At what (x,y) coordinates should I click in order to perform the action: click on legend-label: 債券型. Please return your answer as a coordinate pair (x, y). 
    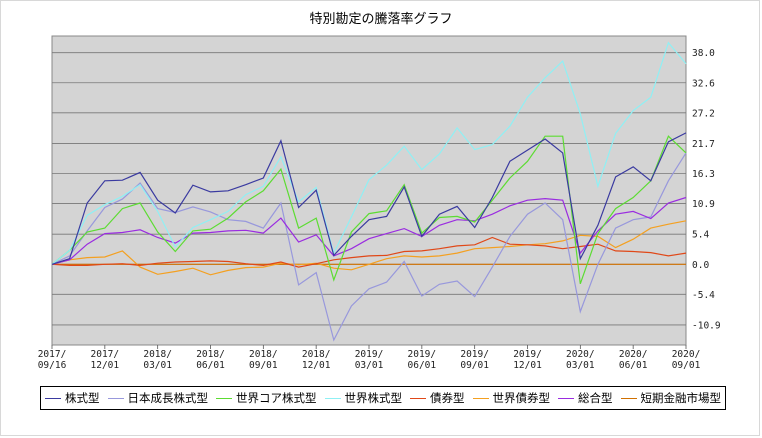
    Looking at the image, I should click on (447, 398).